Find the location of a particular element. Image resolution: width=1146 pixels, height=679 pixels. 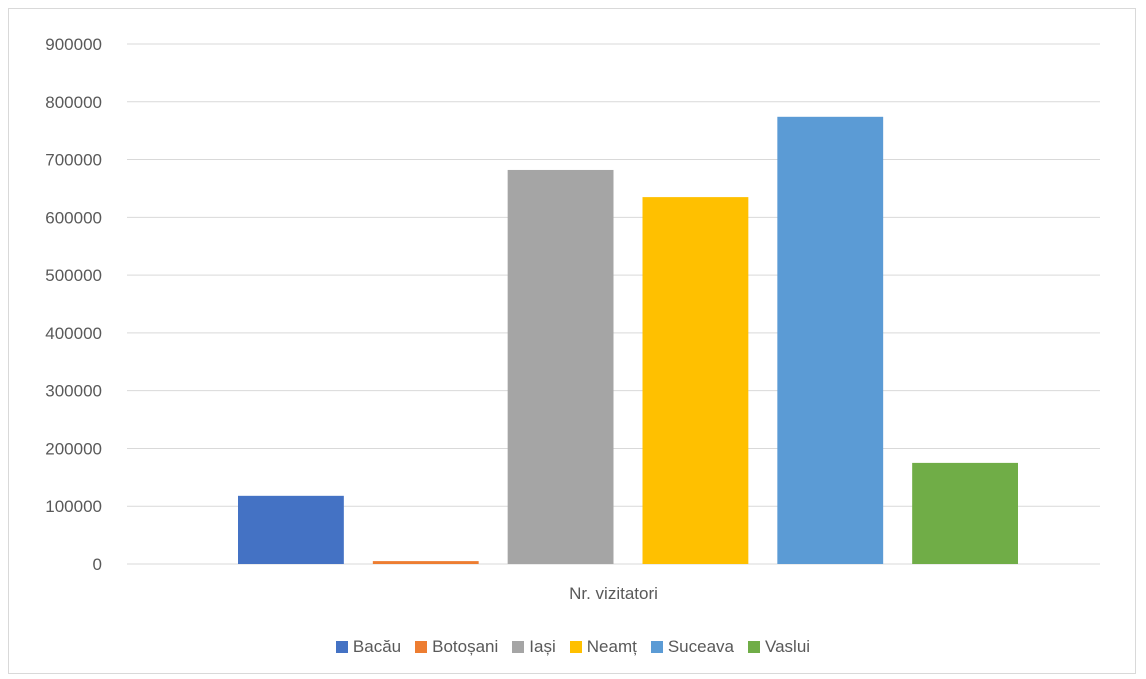

legend-item: Neamț is located at coordinates (603, 647).